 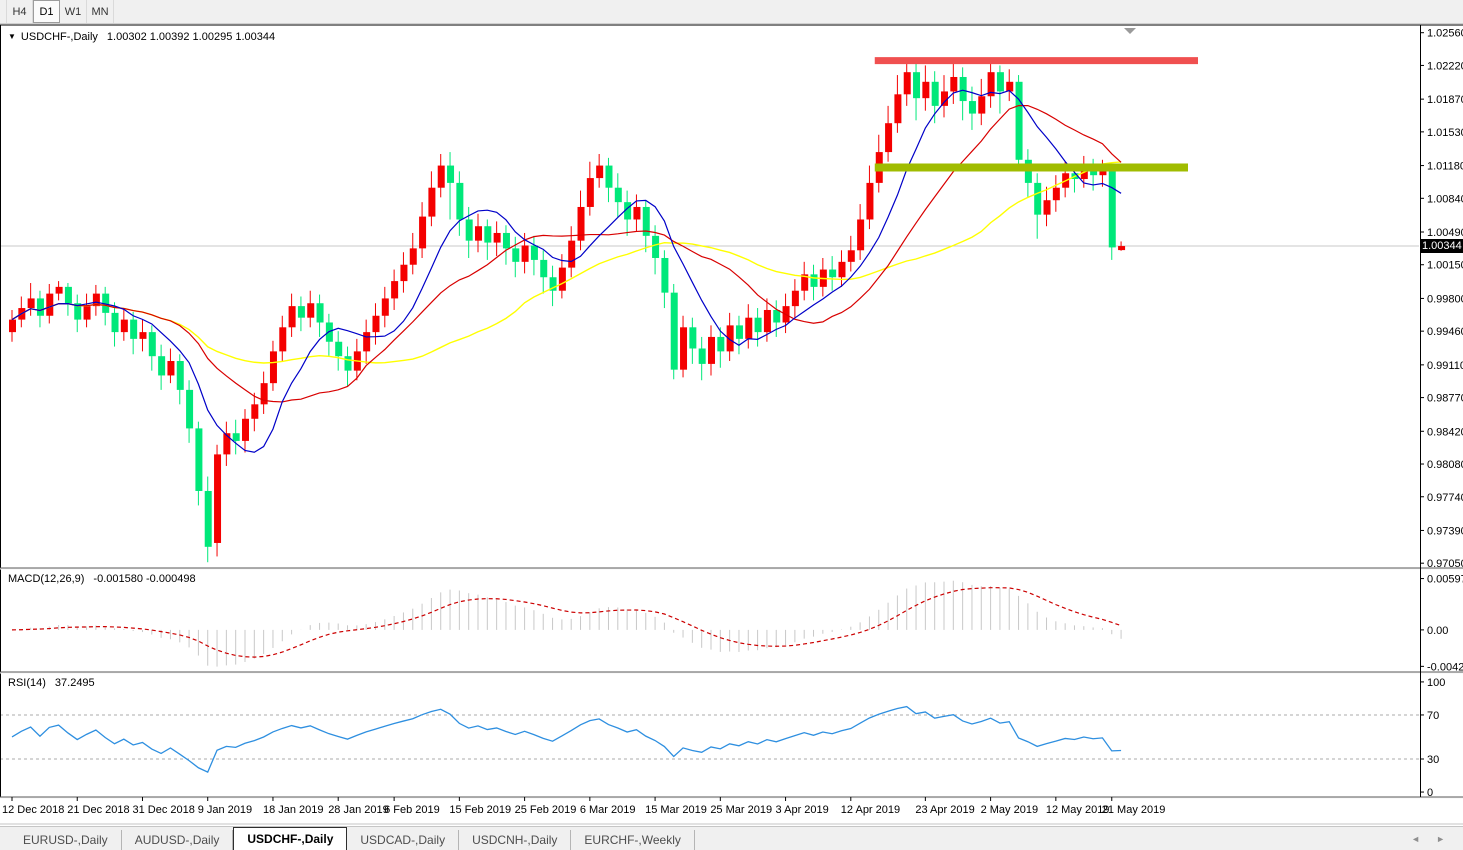 I want to click on rsi-value: 37.2495, so click(x=74, y=683).